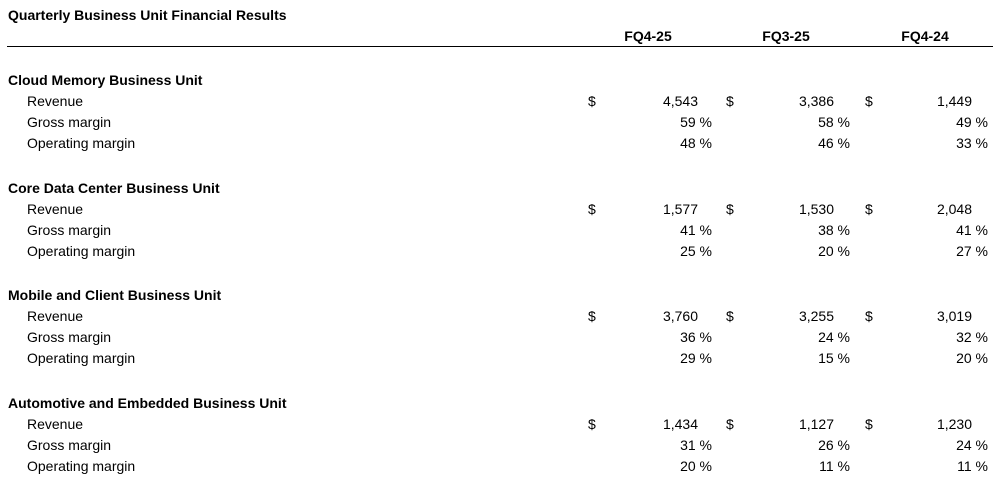 Image resolution: width=1000 pixels, height=485 pixels. What do you see at coordinates (834, 122) in the screenshot?
I see `cell-value: 58 %` at bounding box center [834, 122].